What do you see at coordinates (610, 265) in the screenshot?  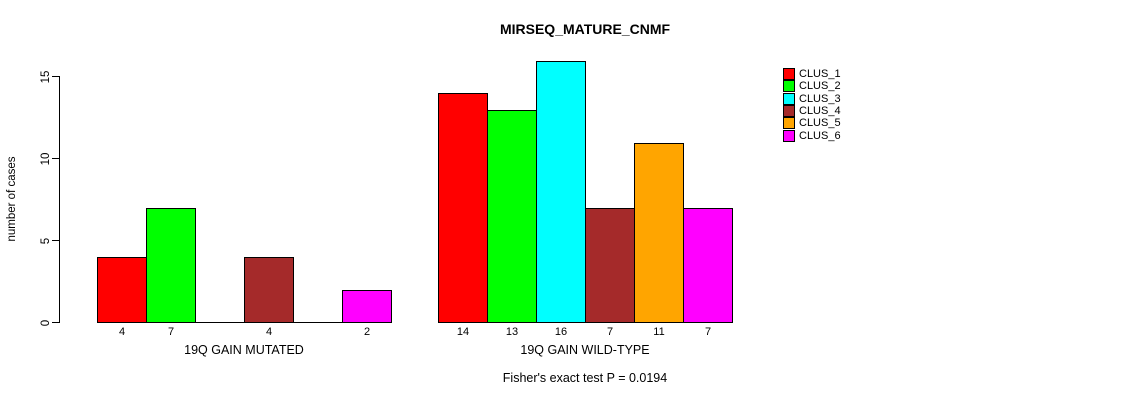 I see `bar-clus_4-group2` at bounding box center [610, 265].